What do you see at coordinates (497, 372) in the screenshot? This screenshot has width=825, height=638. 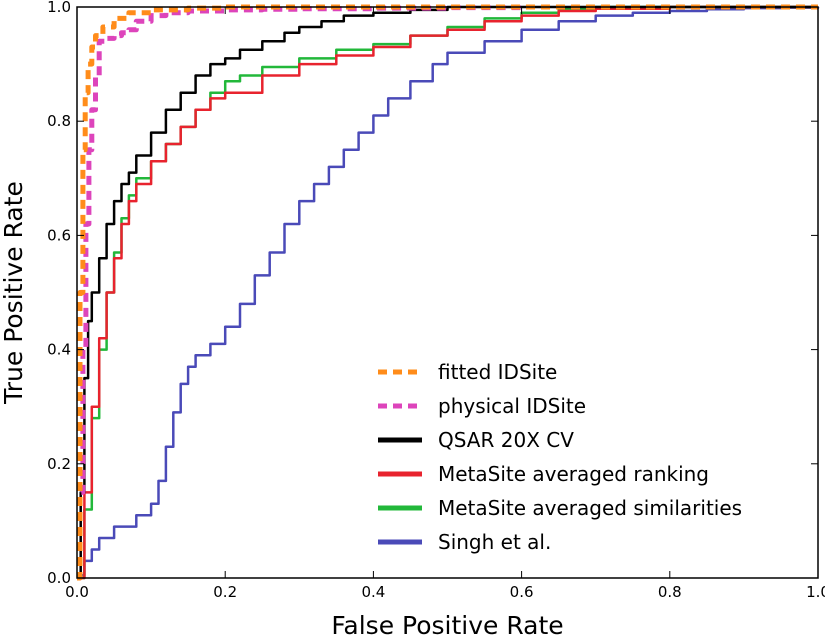 I see `legend-label: fitted IDSite` at bounding box center [497, 372].